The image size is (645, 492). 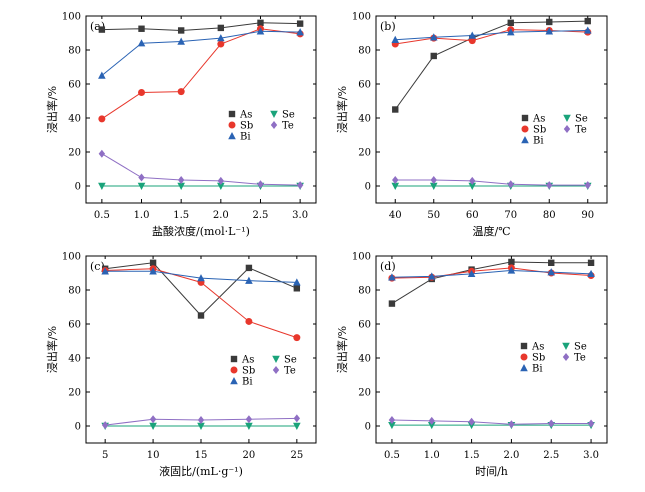 I want to click on x-tick-label: 2.0, so click(x=511, y=455).